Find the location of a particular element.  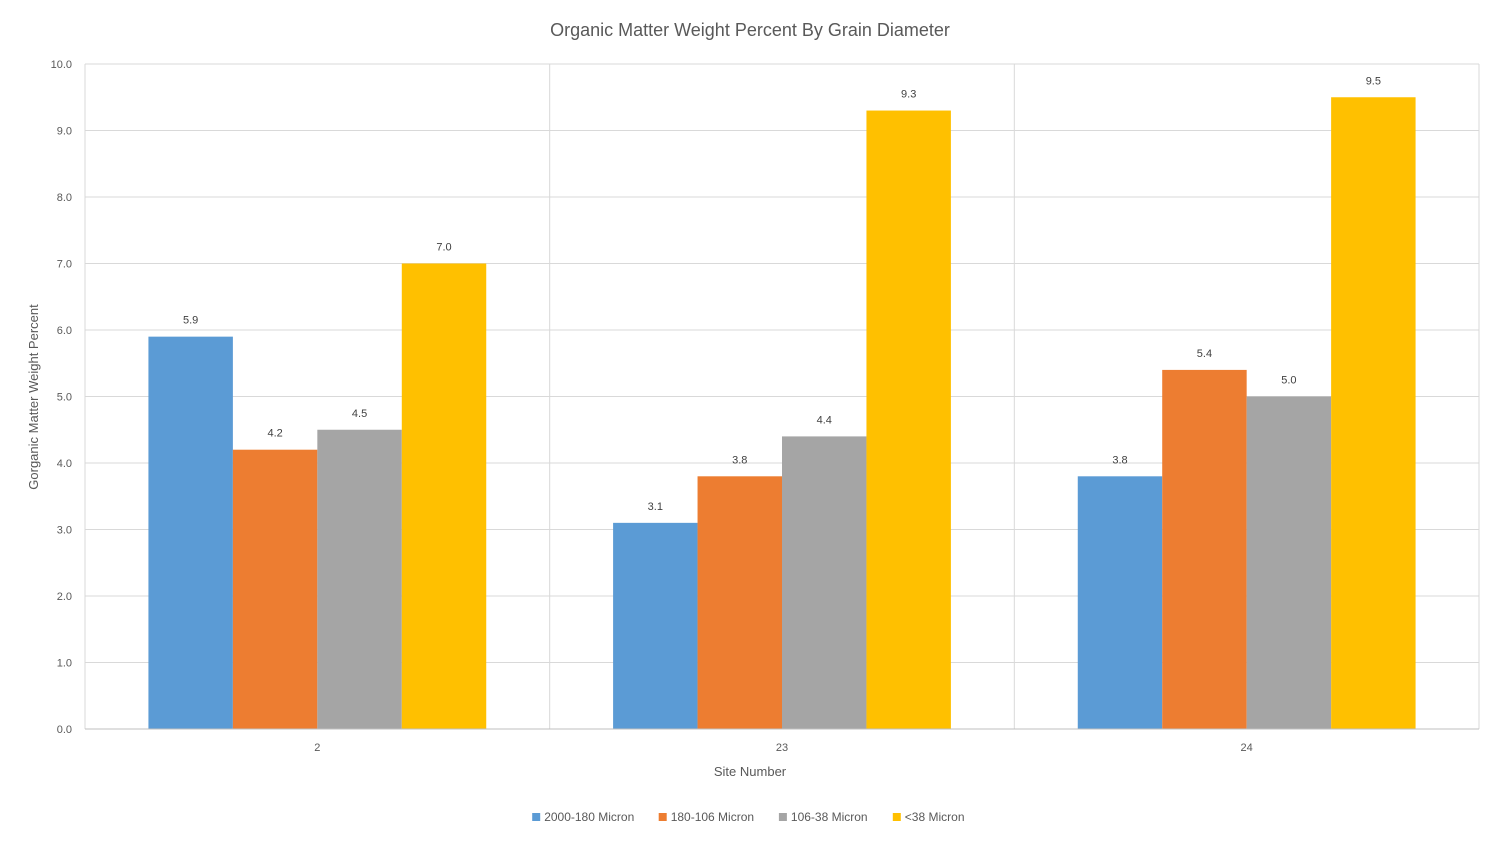

y-axis-title: Gorganic Matter Weight Percent is located at coordinates (33, 397).